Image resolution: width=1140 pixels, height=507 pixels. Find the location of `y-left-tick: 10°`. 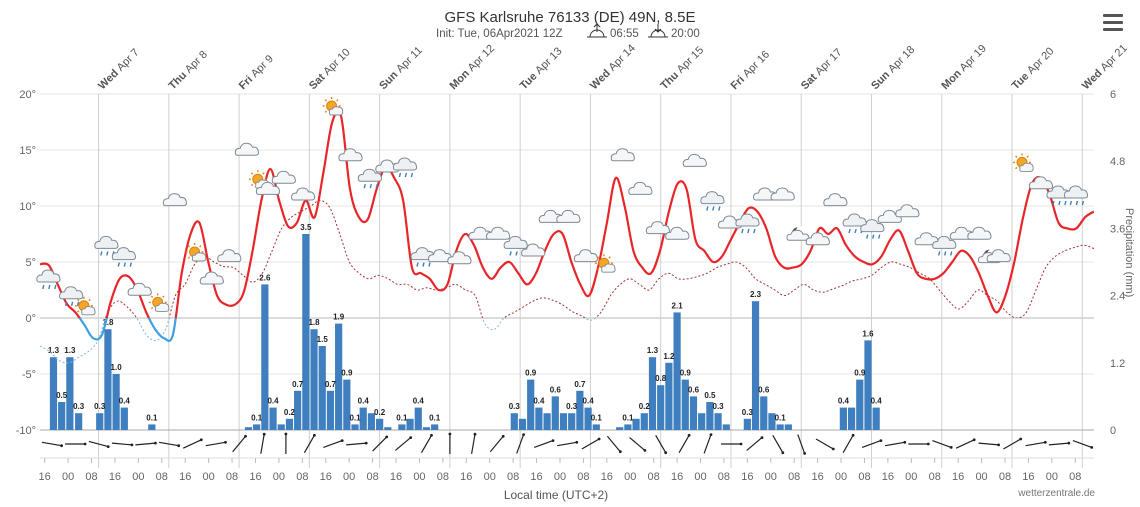

y-left-tick: 10° is located at coordinates (27, 207).